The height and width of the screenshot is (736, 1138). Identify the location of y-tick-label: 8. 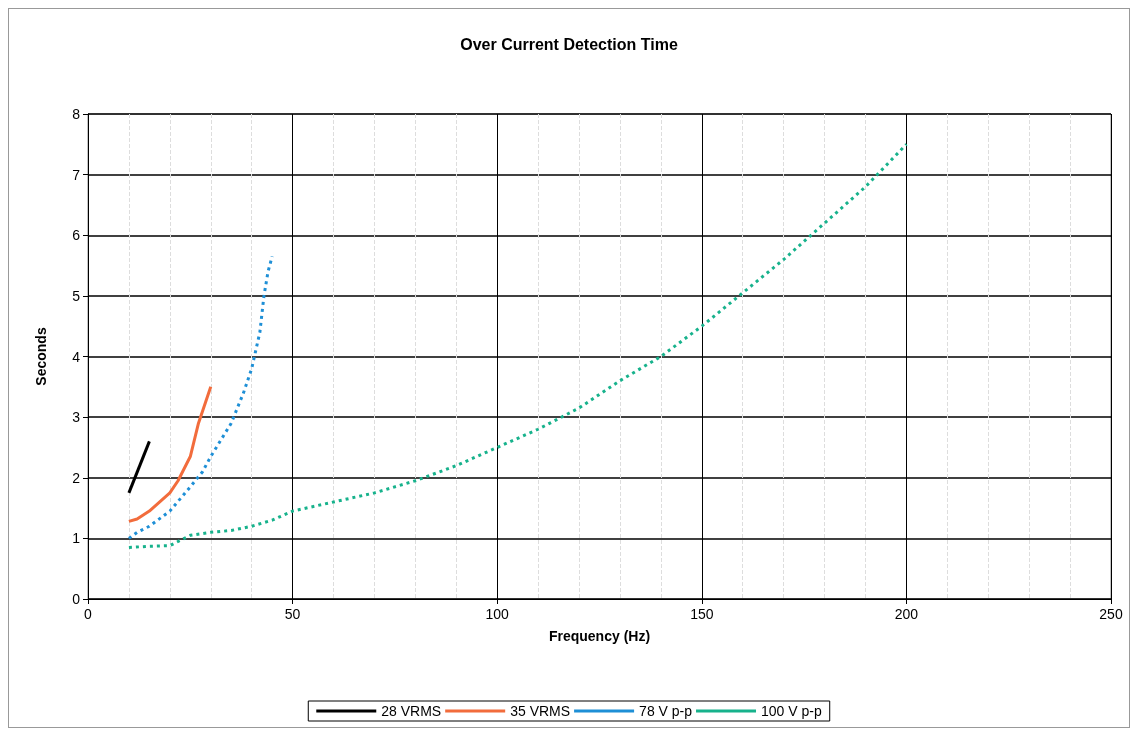
(76, 114).